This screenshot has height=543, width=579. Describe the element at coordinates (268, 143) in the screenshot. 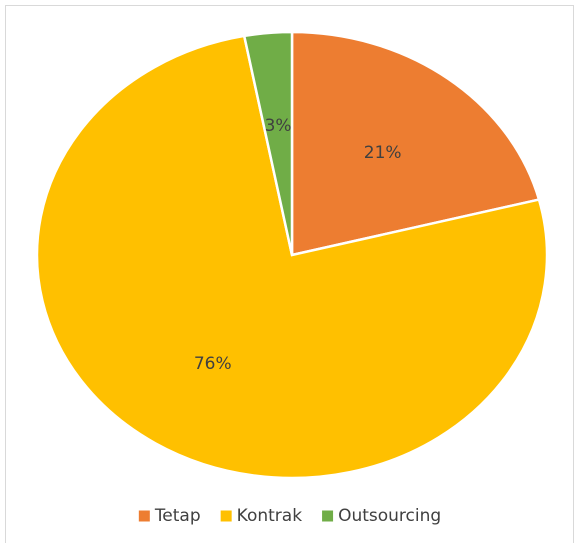

I see `pie-slice` at that location.